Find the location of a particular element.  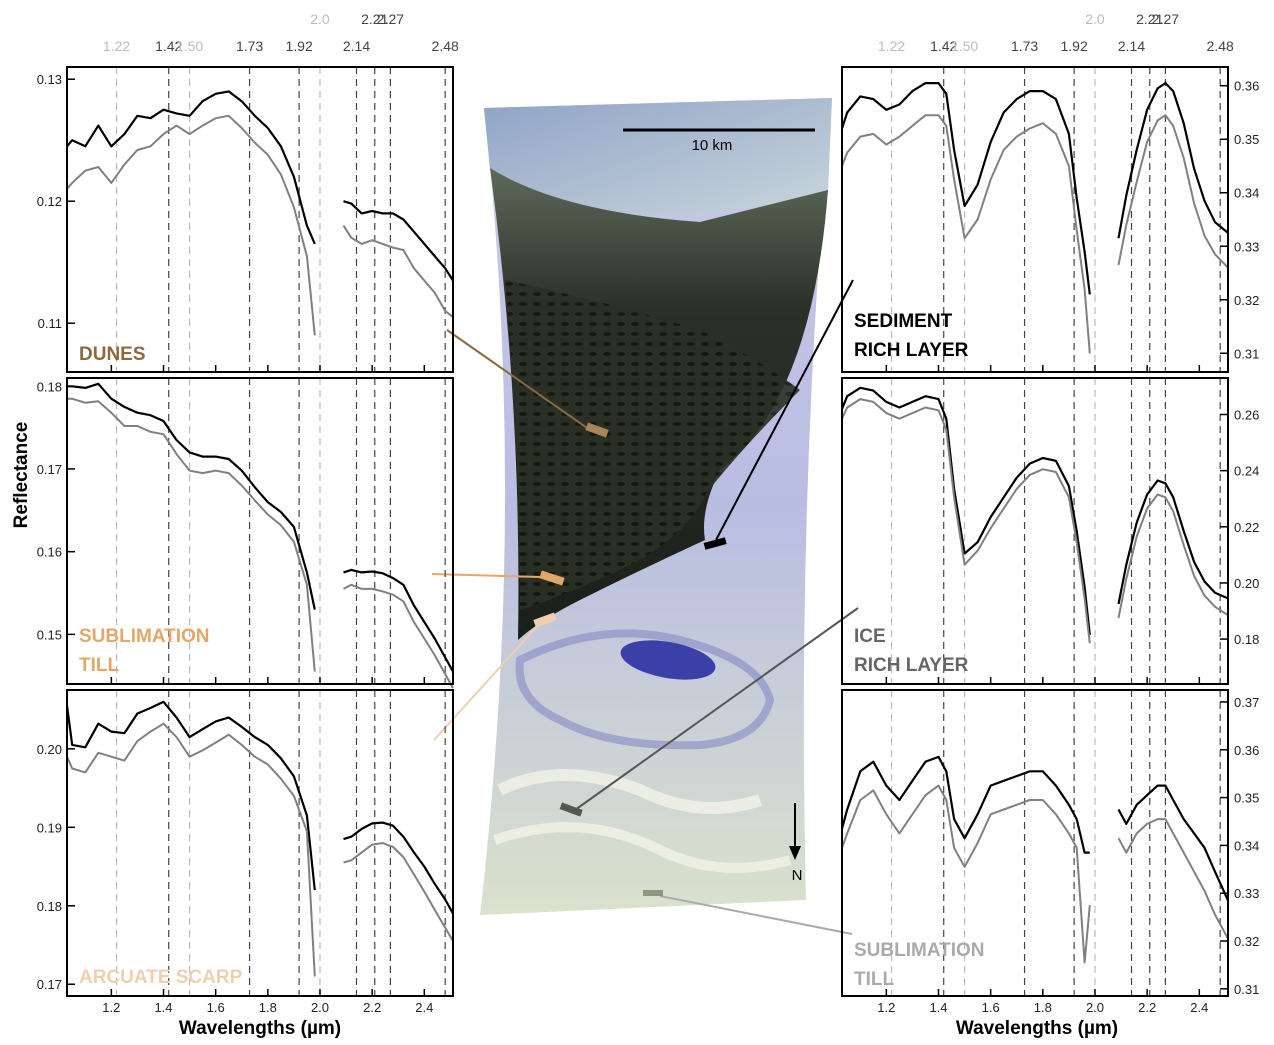

x-tick-label: 1.8 is located at coordinates (1043, 1007).